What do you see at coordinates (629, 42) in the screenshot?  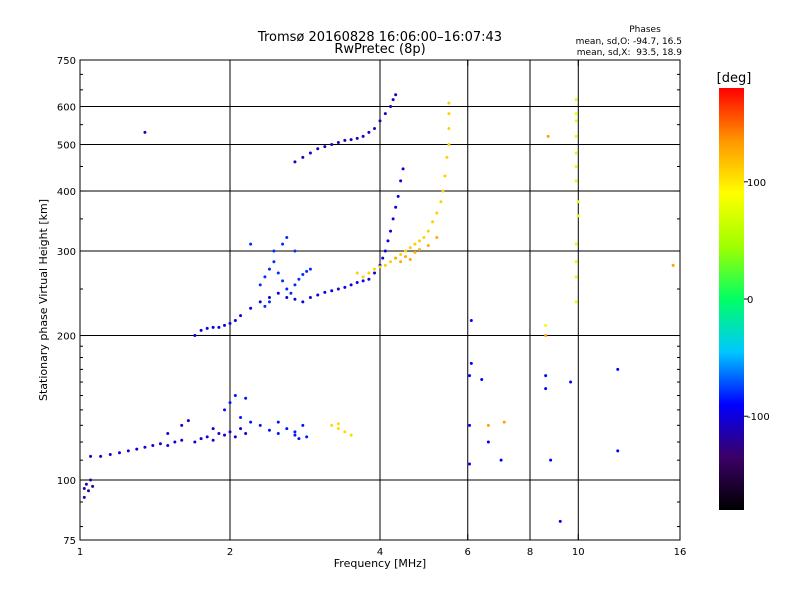 I see `stats-line-o: mean, sd,O: -94.7, 16.5` at bounding box center [629, 42].